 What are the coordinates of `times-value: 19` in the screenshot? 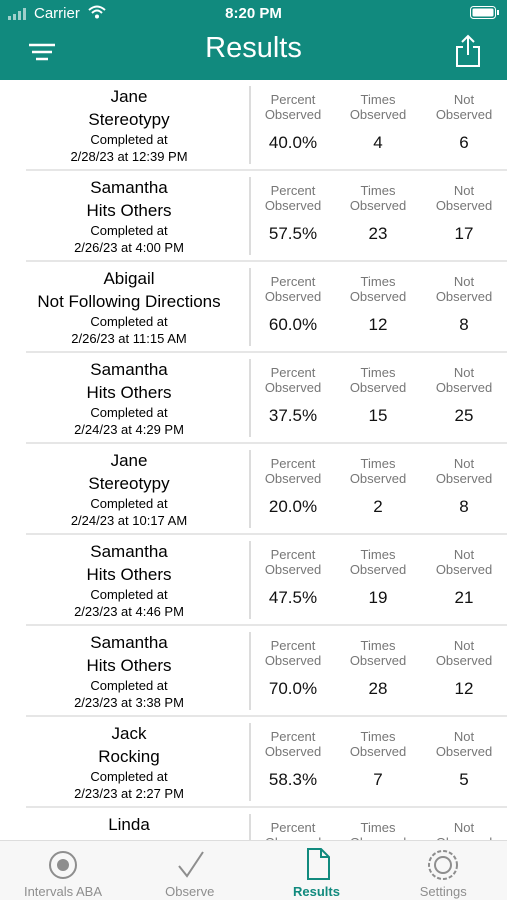 It's located at (378, 597).